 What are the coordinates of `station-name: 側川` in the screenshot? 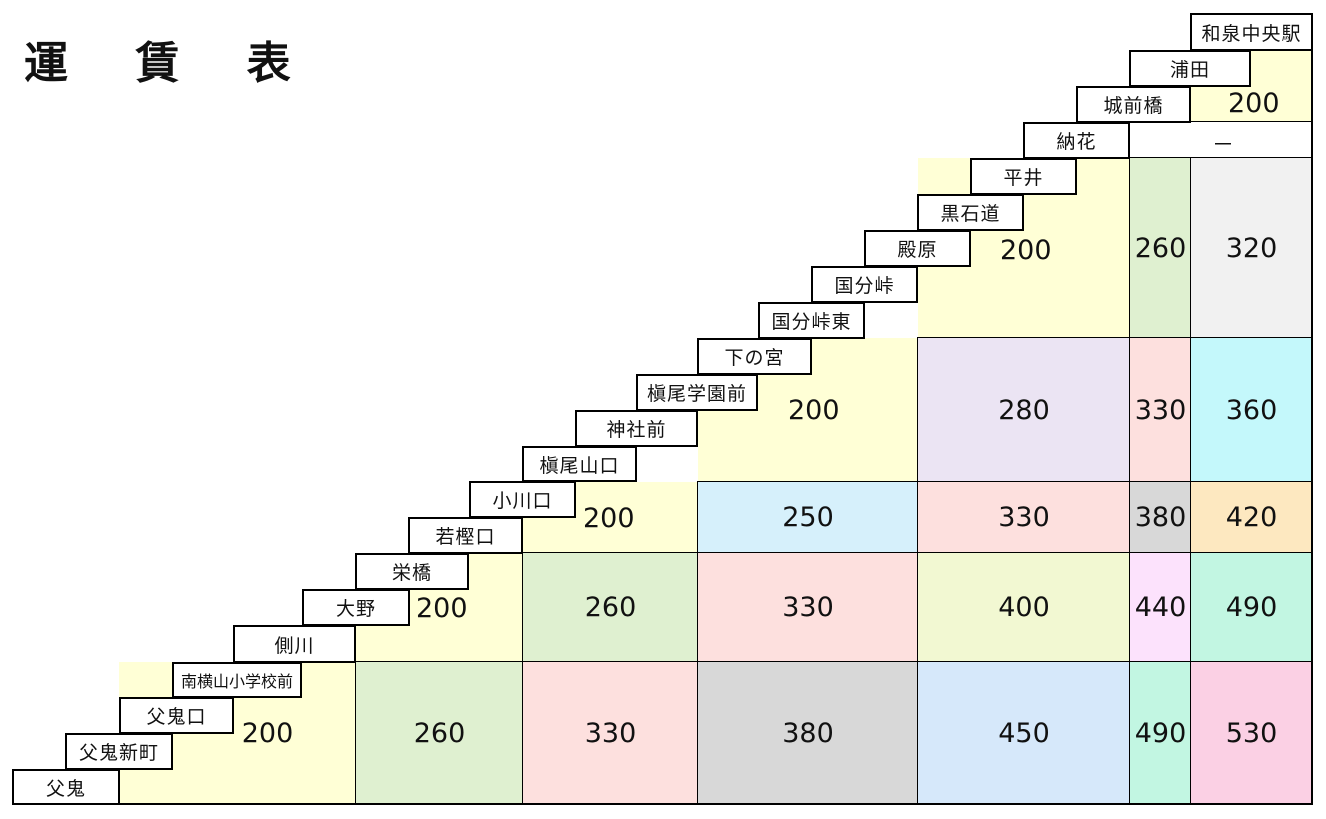 It's located at (294, 645).